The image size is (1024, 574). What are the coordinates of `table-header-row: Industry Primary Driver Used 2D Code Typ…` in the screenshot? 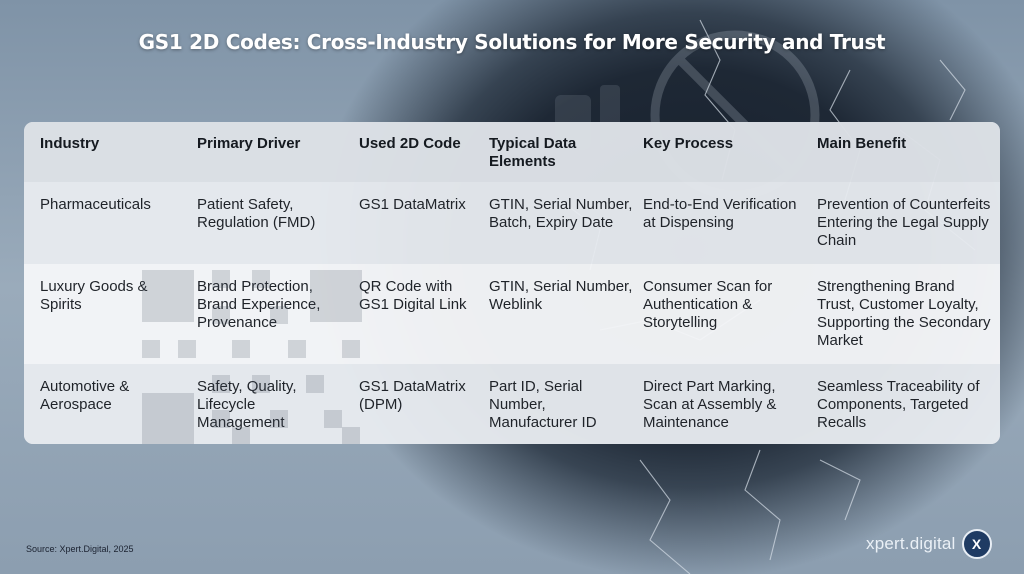 It's located at (512, 152).